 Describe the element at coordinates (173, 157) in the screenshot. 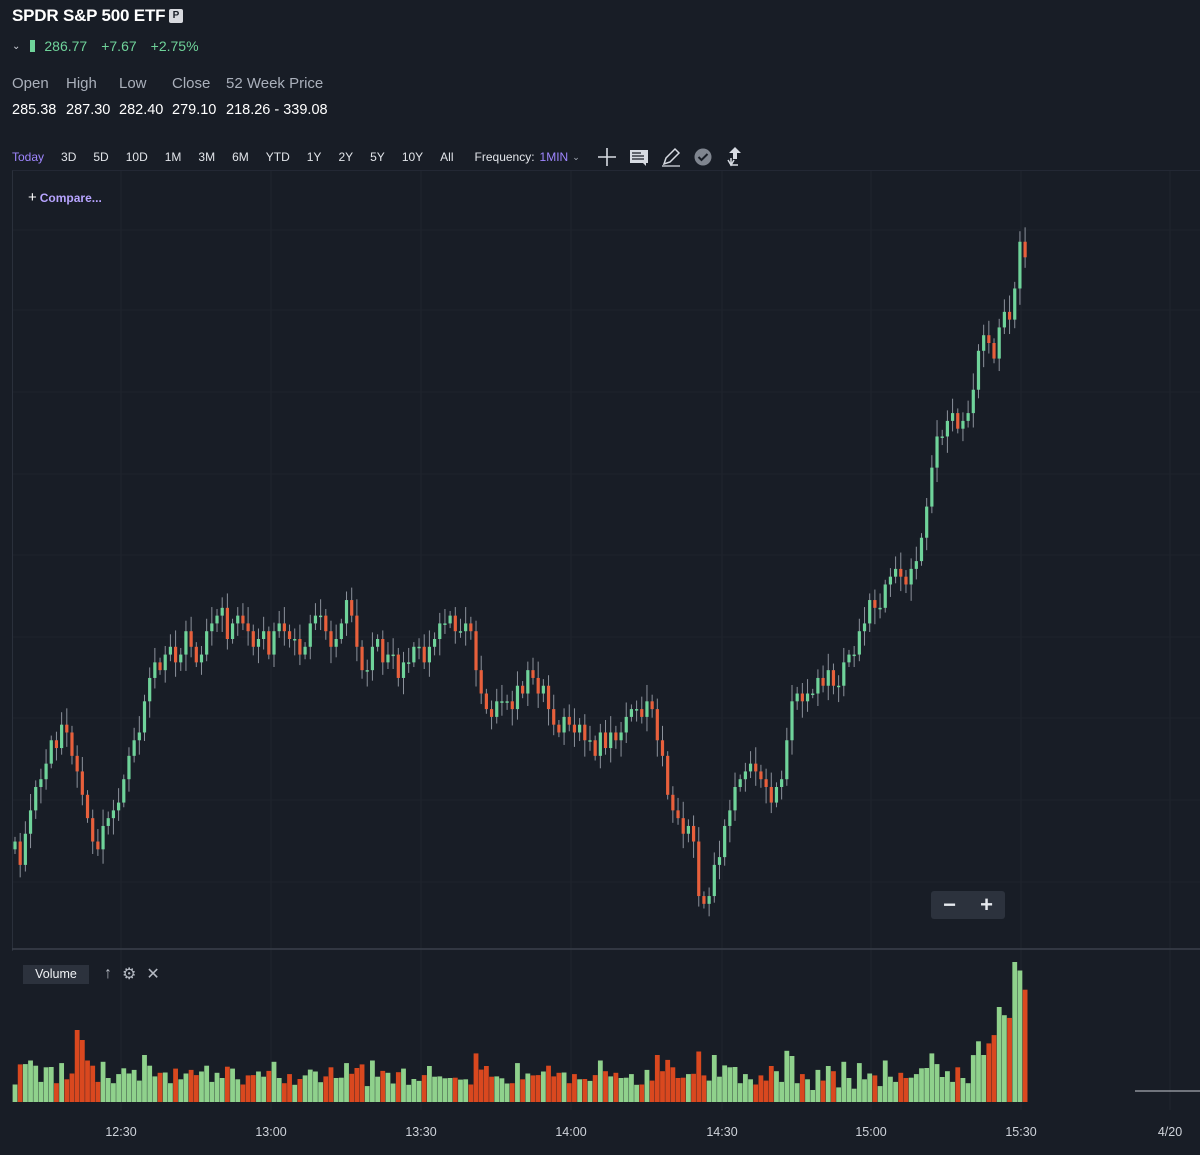

I see `range-1m: 1M` at that location.